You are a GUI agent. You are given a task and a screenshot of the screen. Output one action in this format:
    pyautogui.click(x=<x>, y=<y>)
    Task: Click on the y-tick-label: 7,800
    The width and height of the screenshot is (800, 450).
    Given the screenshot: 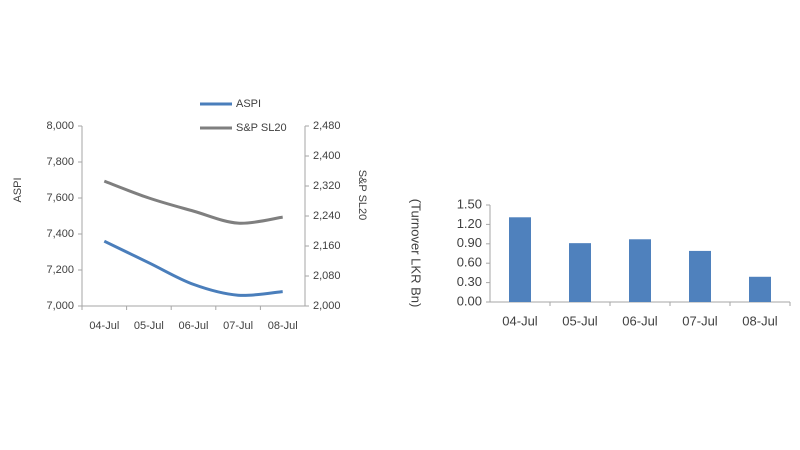 What is the action you would take?
    pyautogui.click(x=60, y=162)
    